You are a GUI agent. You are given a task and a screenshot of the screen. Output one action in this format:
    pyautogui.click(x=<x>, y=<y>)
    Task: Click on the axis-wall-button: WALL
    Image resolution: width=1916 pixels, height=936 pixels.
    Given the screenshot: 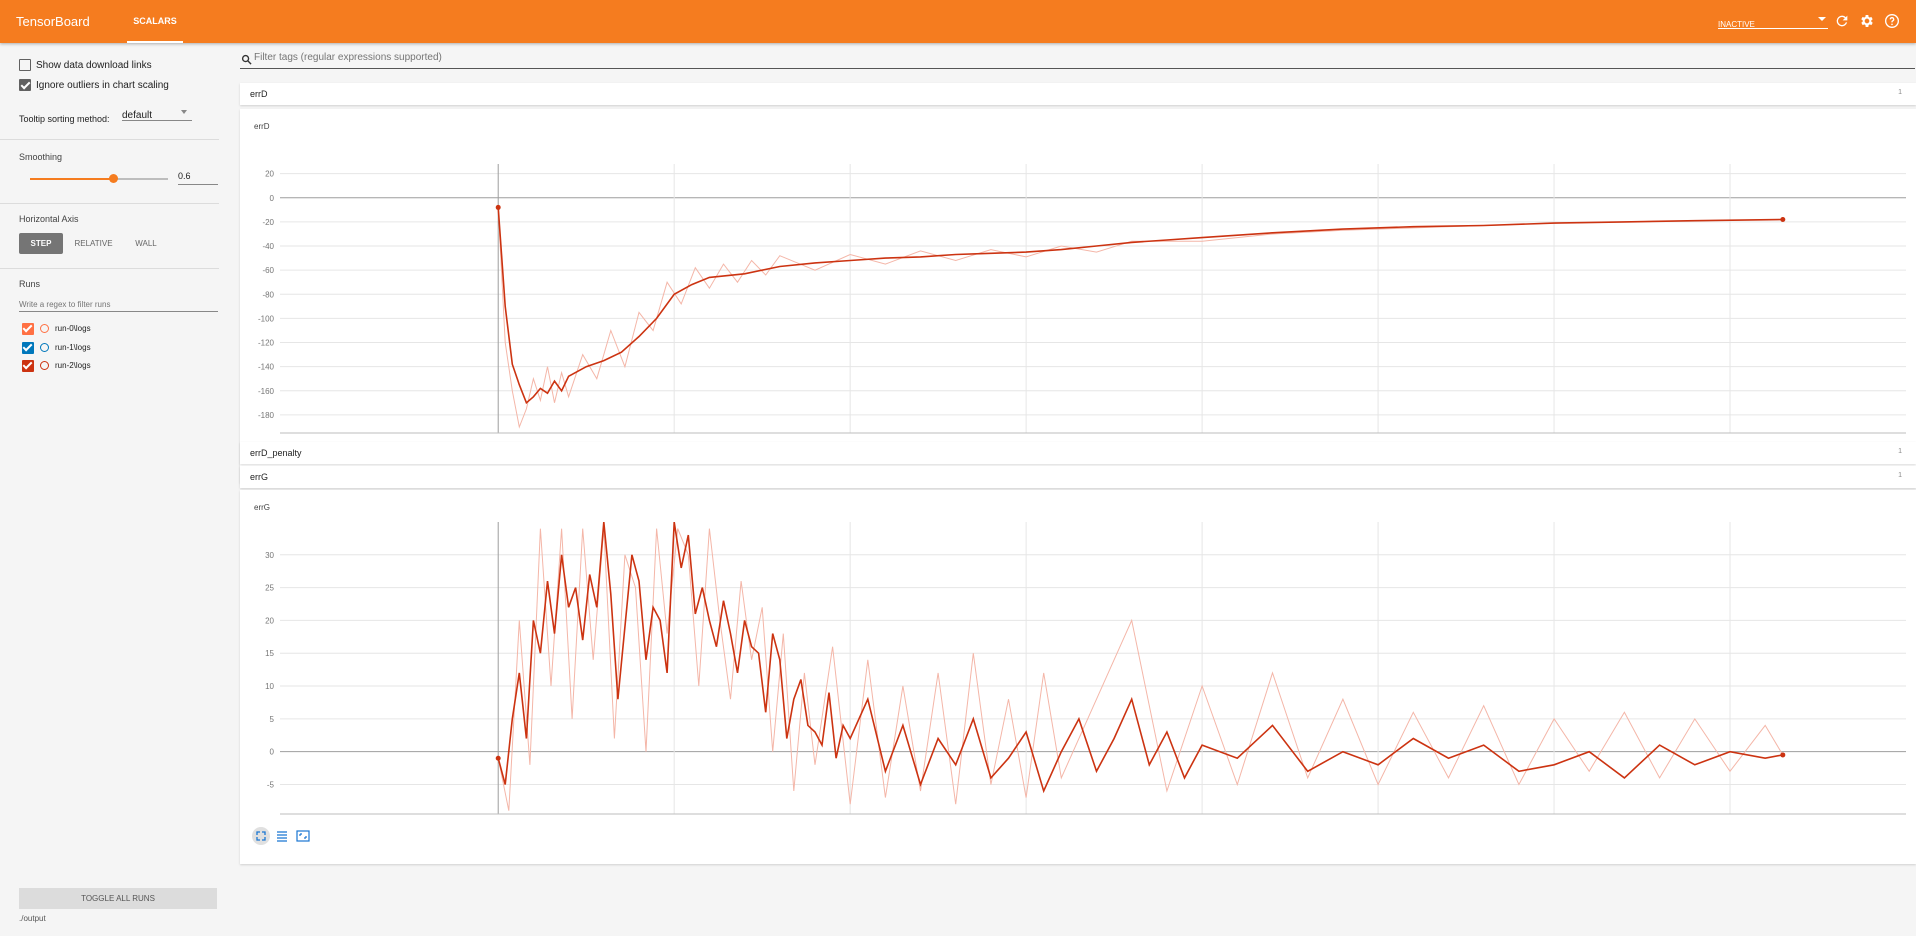 What is the action you would take?
    pyautogui.click(x=146, y=243)
    